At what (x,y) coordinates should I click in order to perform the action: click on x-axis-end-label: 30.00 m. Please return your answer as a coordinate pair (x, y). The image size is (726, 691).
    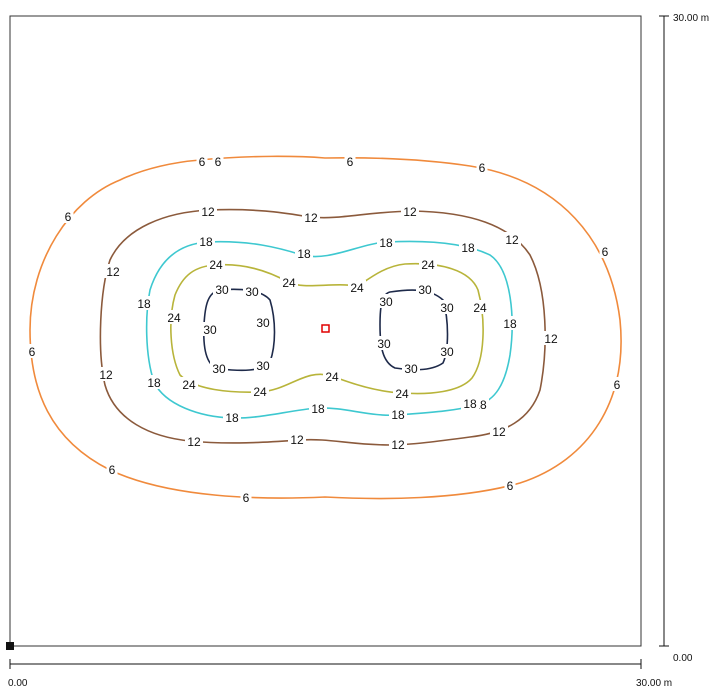
    Looking at the image, I should click on (654, 683).